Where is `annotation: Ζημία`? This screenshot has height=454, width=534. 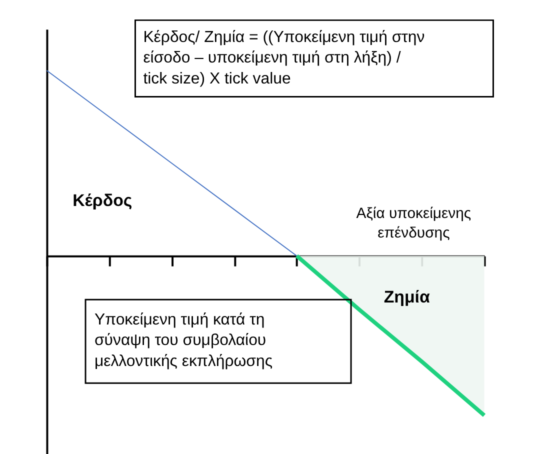 annotation: Ζημία is located at coordinates (407, 297).